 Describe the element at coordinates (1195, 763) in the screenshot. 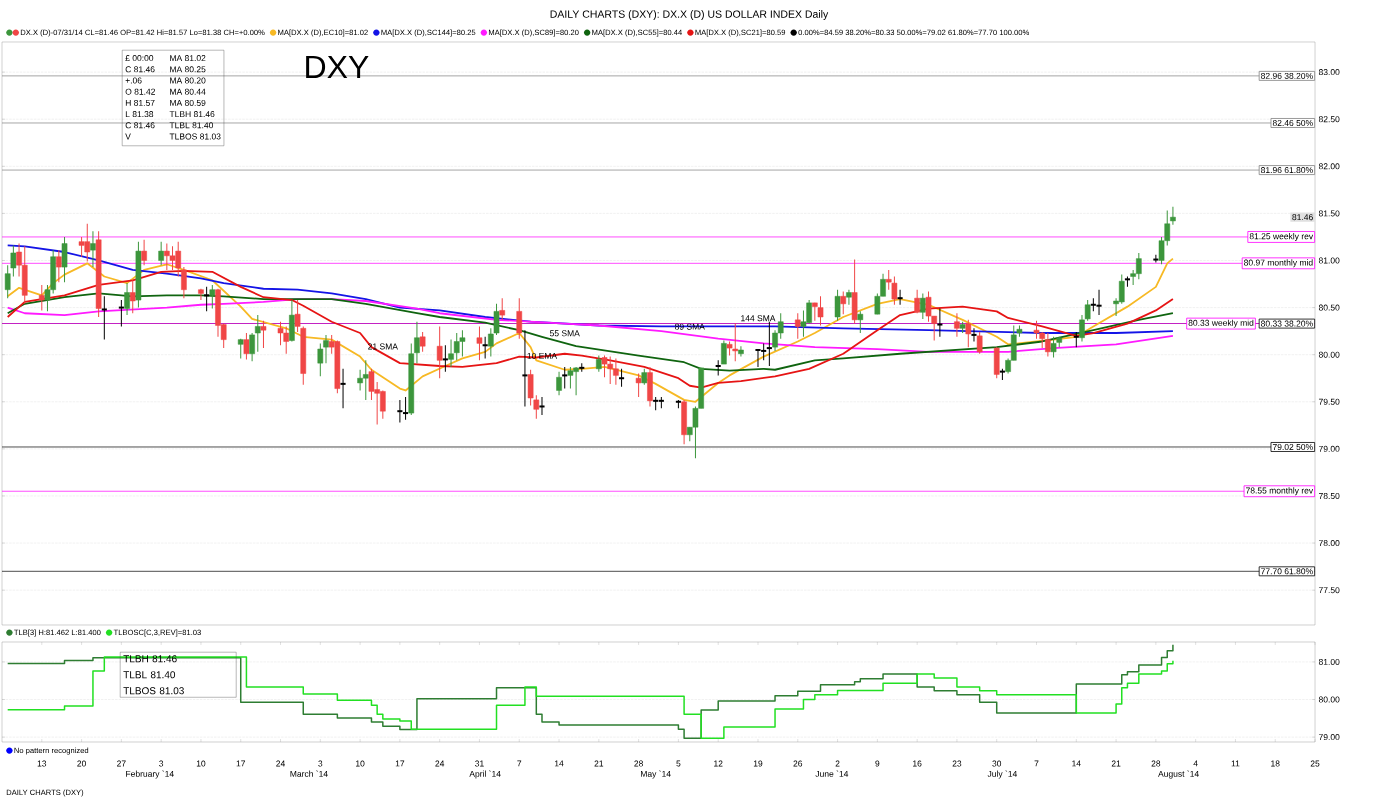

I see `x-tick-label: 4` at that location.